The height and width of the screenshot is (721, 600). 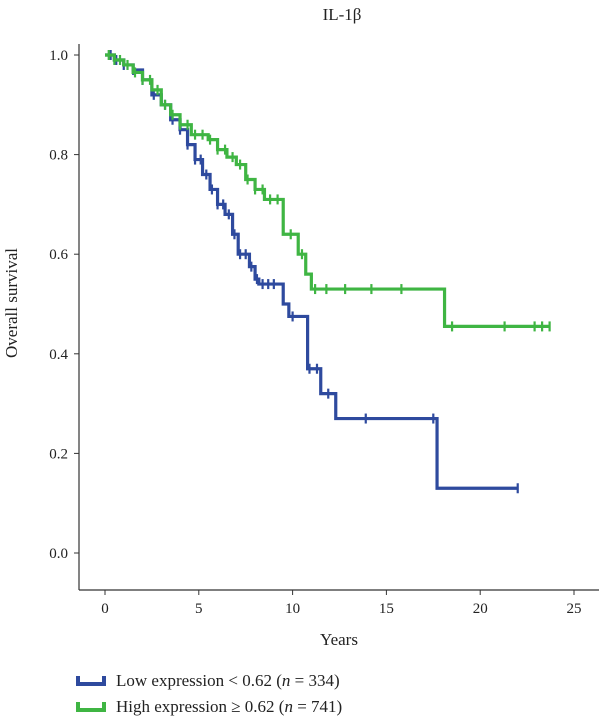 What do you see at coordinates (58, 56) in the screenshot?
I see `y-tick-label: 1.0` at bounding box center [58, 56].